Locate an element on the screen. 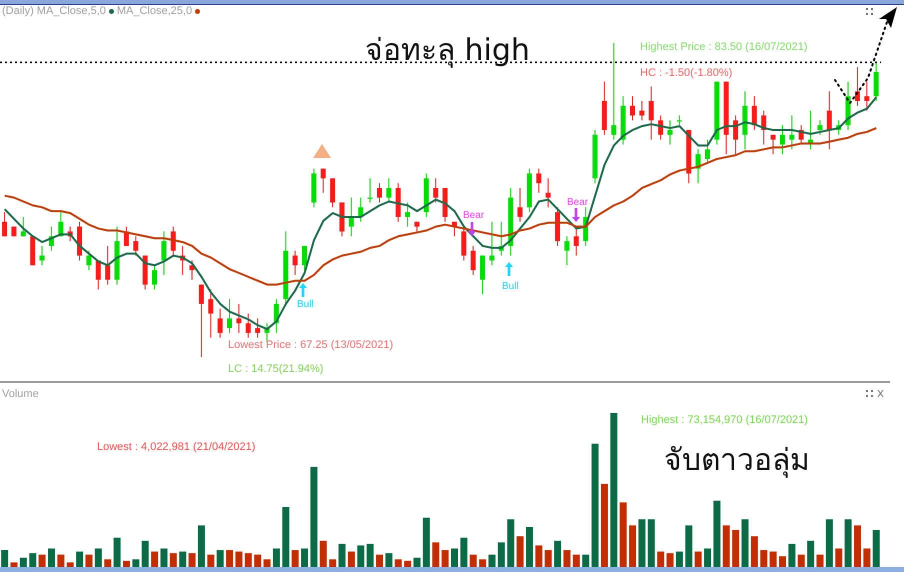 The image size is (904, 572). annotation: Bull is located at coordinates (510, 286).